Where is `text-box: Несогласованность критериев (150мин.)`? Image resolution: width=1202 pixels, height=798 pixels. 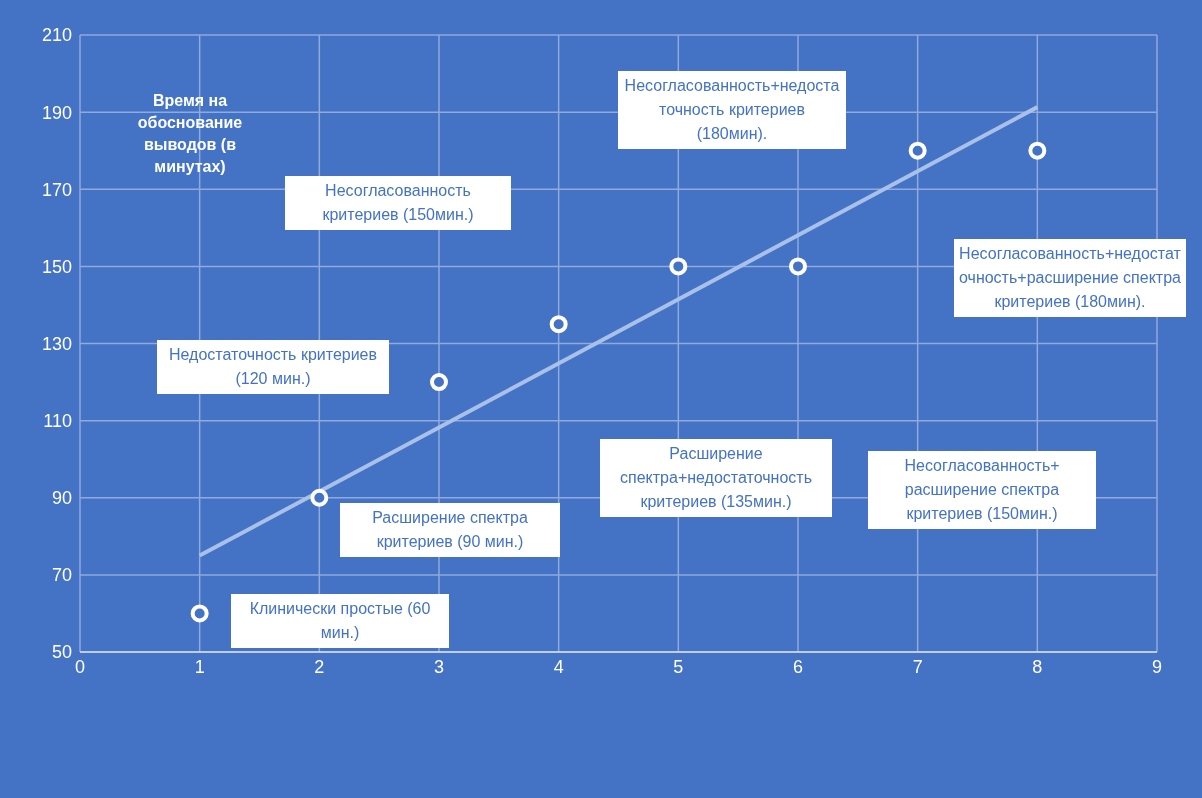
text-box: Несогласованность критериев (150мин.) is located at coordinates (398, 203).